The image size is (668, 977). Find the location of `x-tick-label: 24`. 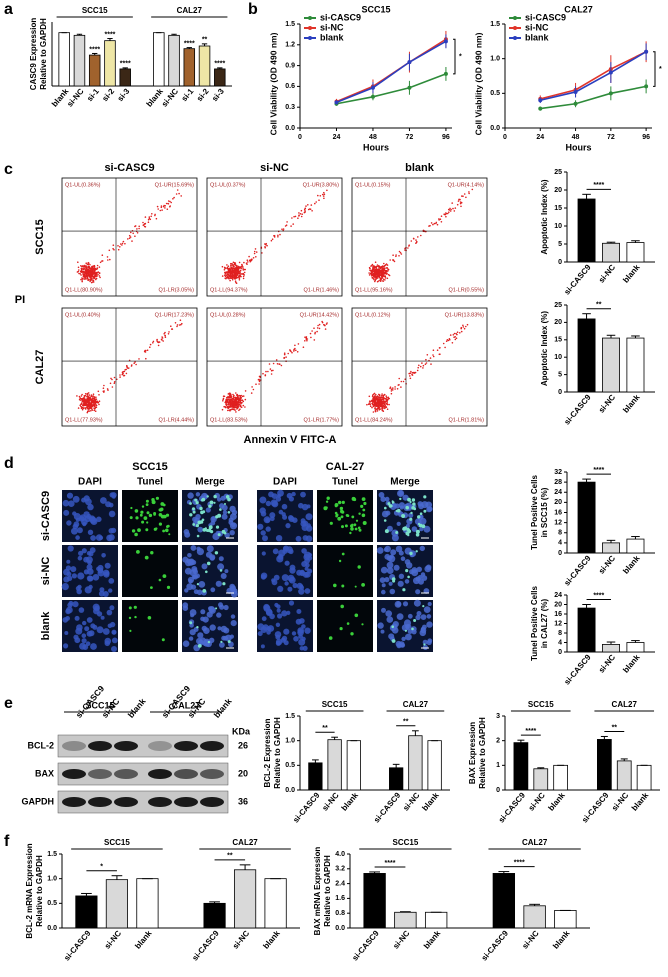

x-tick-label: 24 is located at coordinates (540, 137).